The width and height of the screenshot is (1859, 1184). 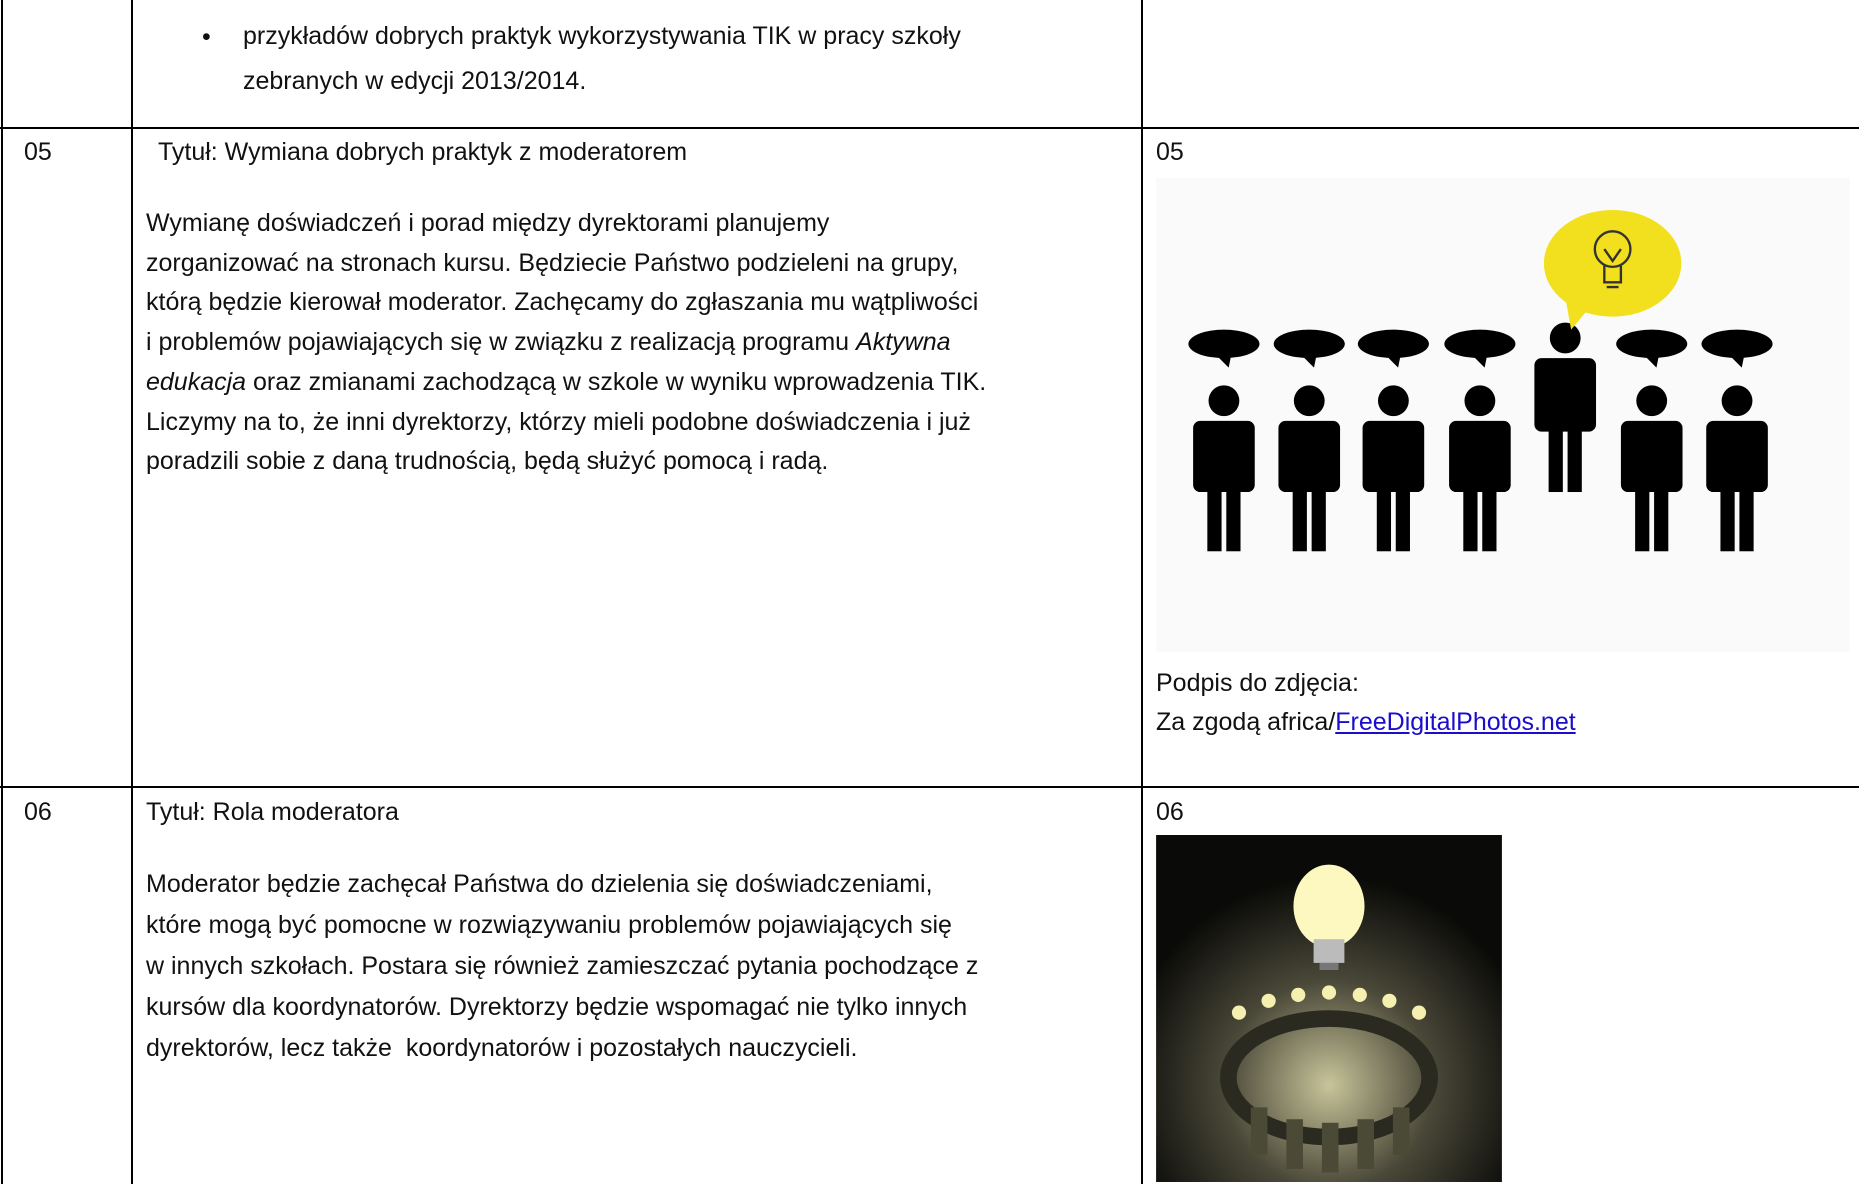 What do you see at coordinates (1503, 415) in the screenshot?
I see `image-people-speech` at bounding box center [1503, 415].